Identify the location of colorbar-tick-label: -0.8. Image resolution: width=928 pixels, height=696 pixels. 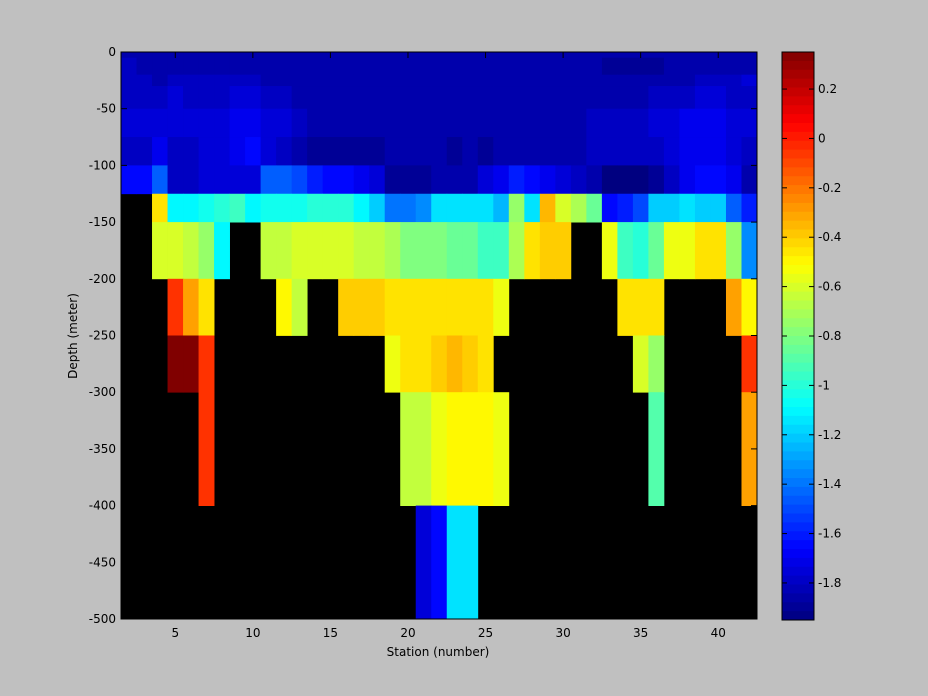
(829, 336).